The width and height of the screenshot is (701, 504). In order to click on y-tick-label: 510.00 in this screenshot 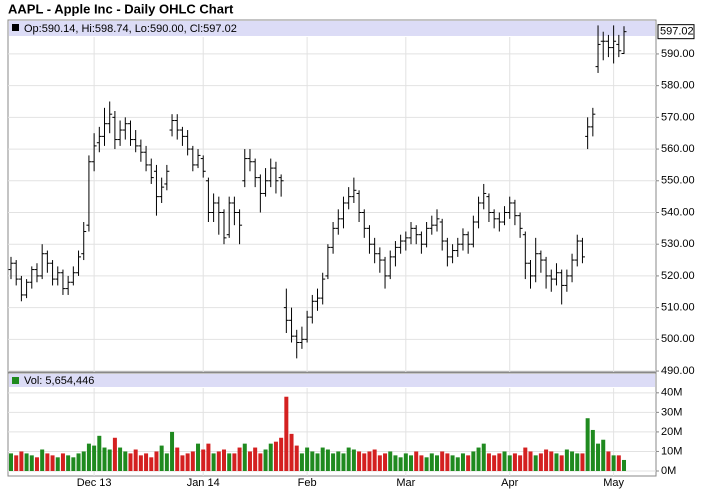, I will do `click(678, 308)`.